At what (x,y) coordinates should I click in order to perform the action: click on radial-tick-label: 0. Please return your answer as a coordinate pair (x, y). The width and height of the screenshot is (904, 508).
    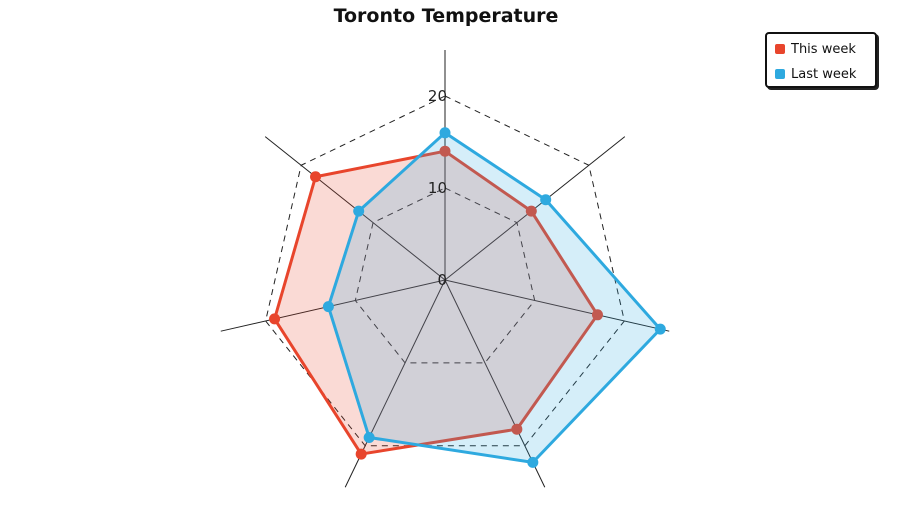
    Looking at the image, I should click on (442, 280).